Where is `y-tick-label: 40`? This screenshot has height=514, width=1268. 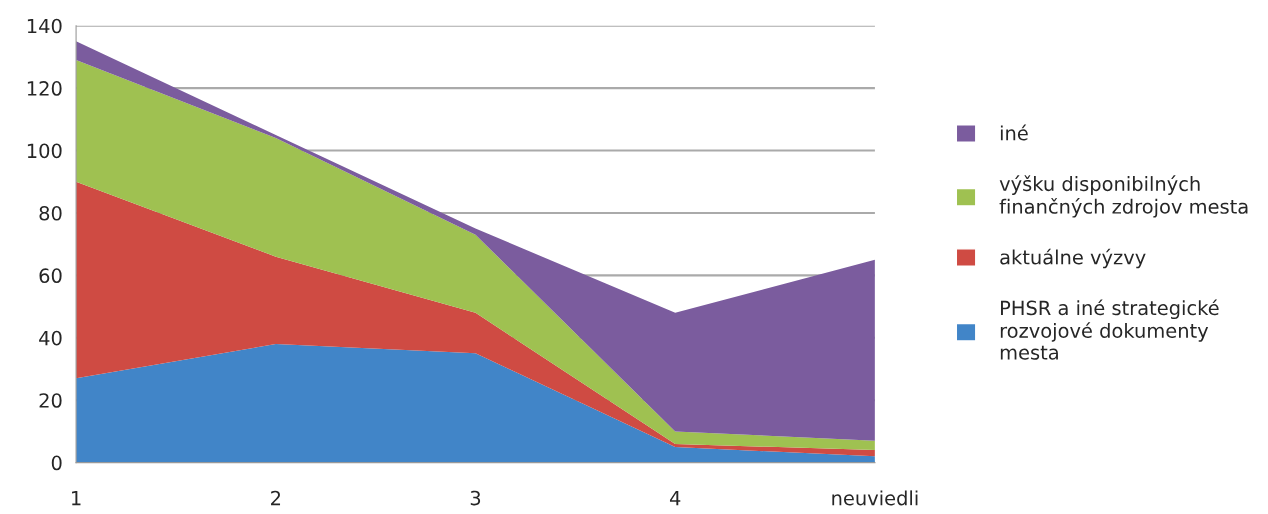 y-tick-label: 40 is located at coordinates (50, 338).